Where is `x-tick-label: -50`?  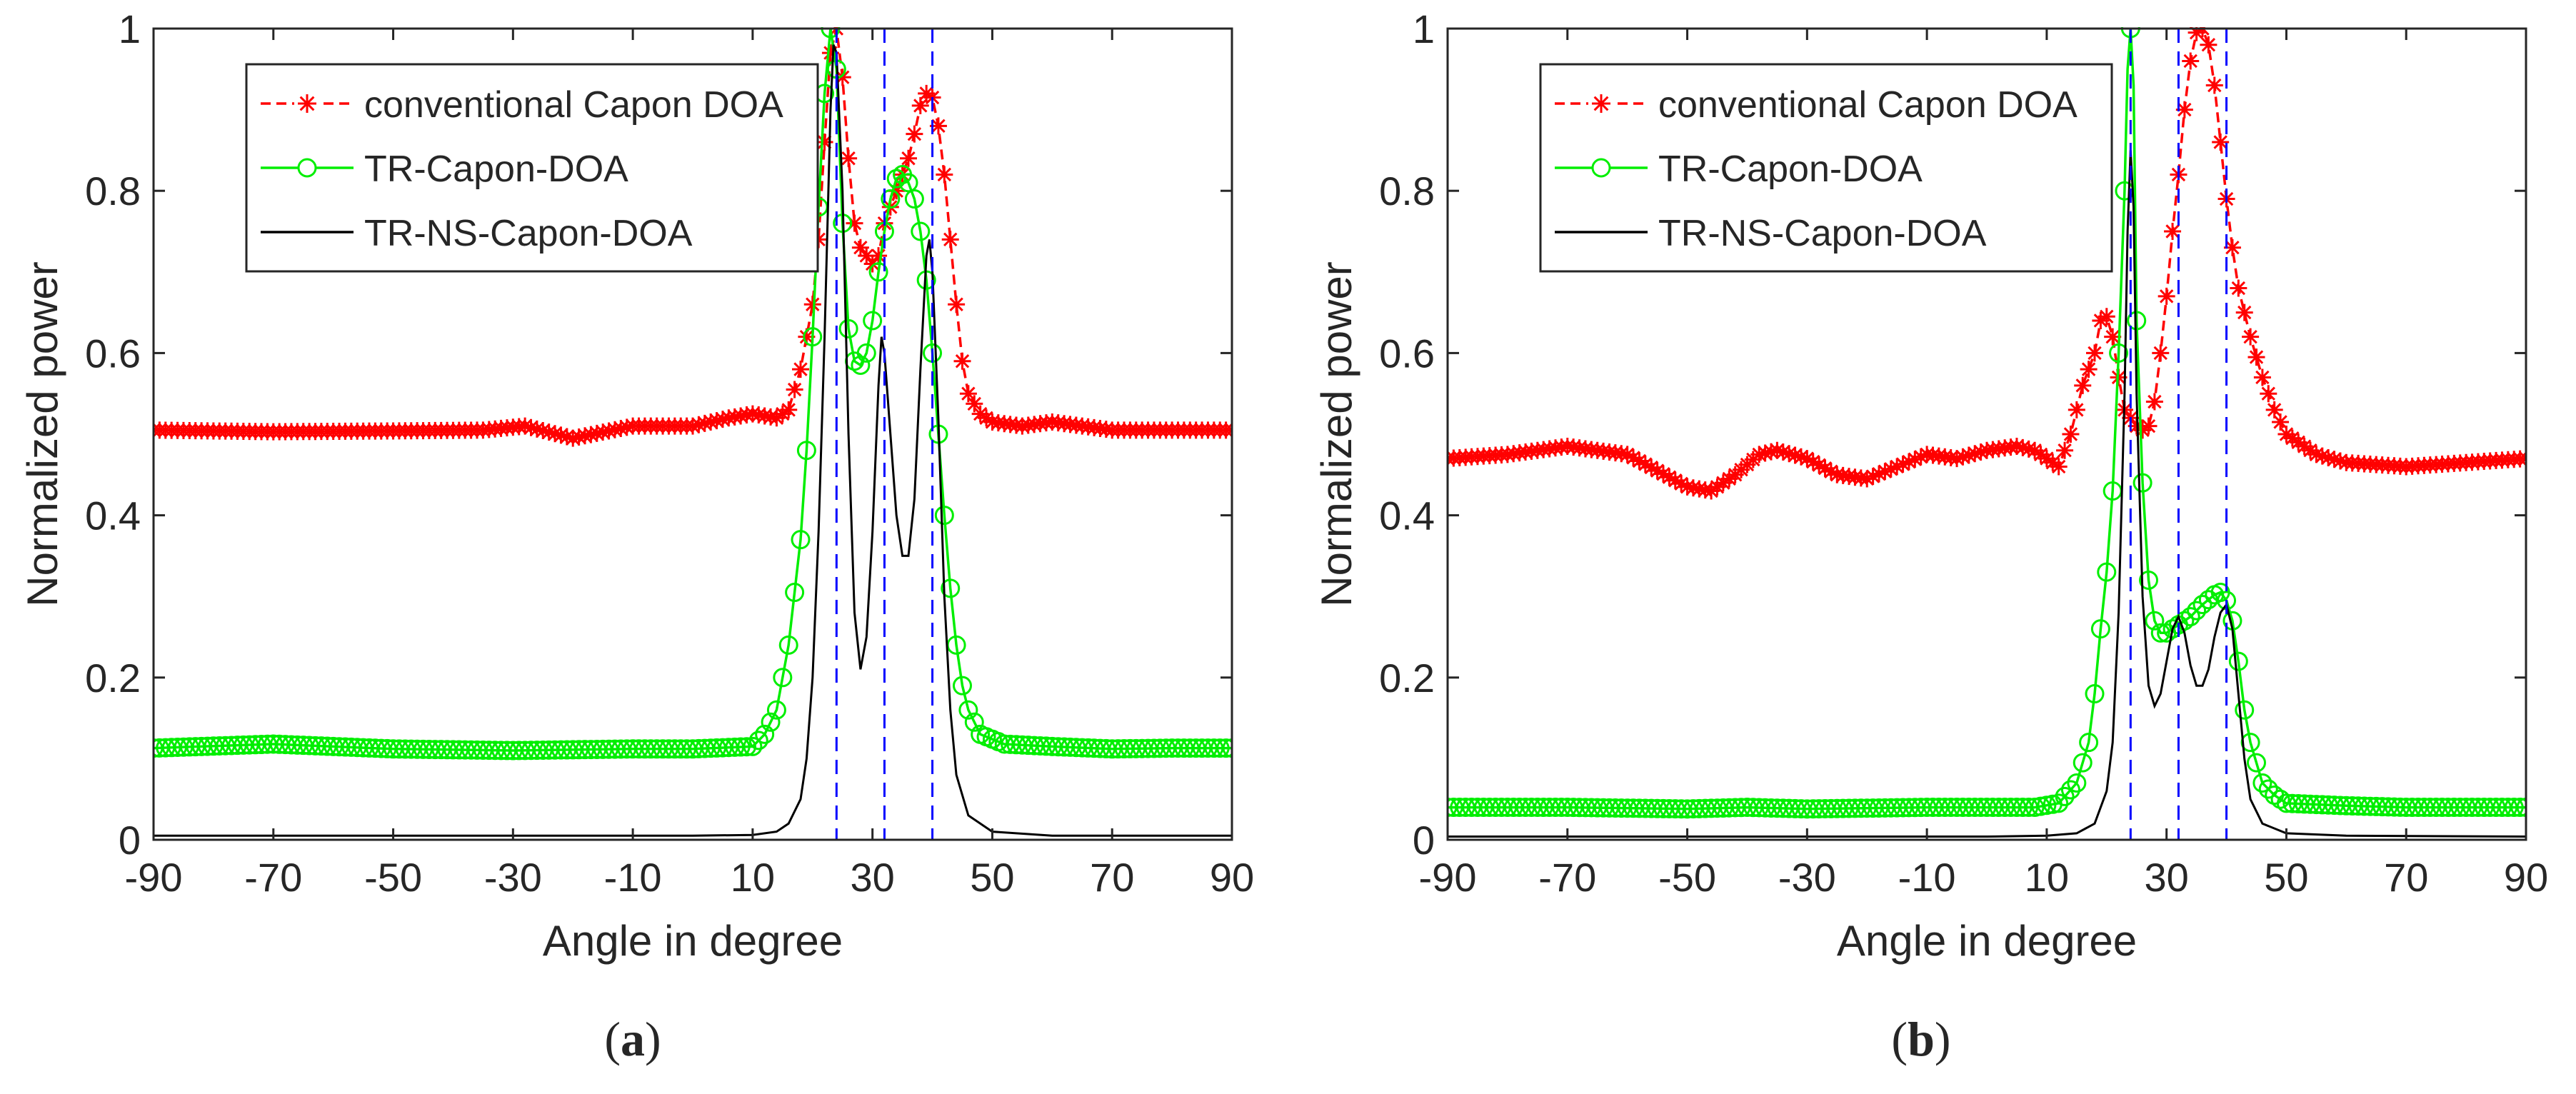 x-tick-label: -50 is located at coordinates (393, 877).